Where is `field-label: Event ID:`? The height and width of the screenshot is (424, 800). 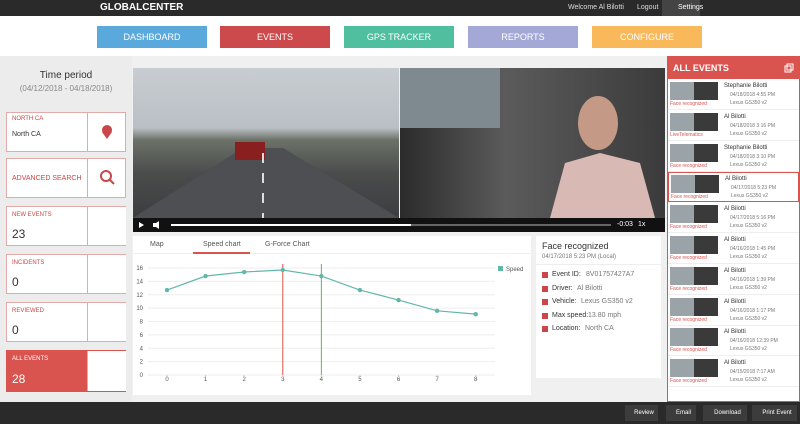 field-label: Event ID: is located at coordinates (566, 274).